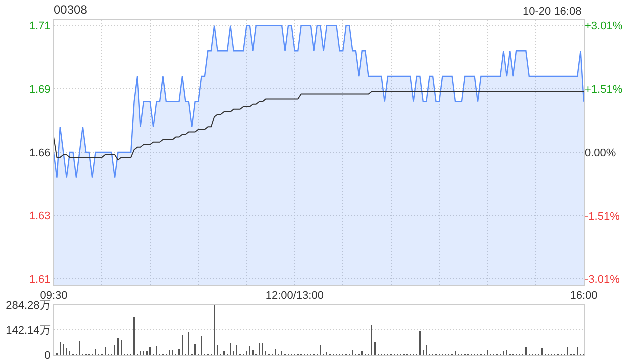 The width and height of the screenshot is (640, 360). What do you see at coordinates (40, 280) in the screenshot?
I see `y-tick-label: 1.61` at bounding box center [40, 280].